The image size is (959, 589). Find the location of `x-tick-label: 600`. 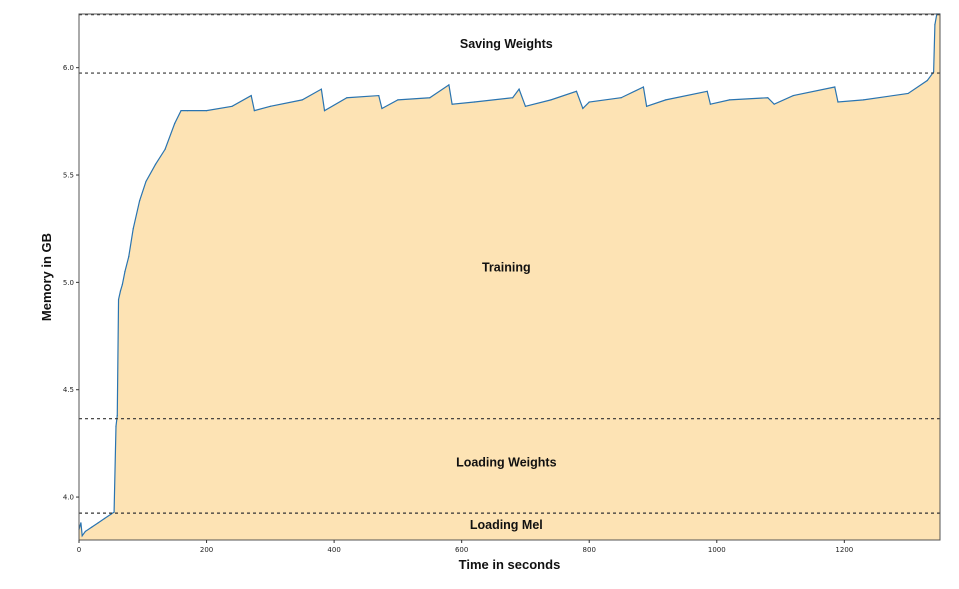

x-tick-label: 600 is located at coordinates (461, 550).